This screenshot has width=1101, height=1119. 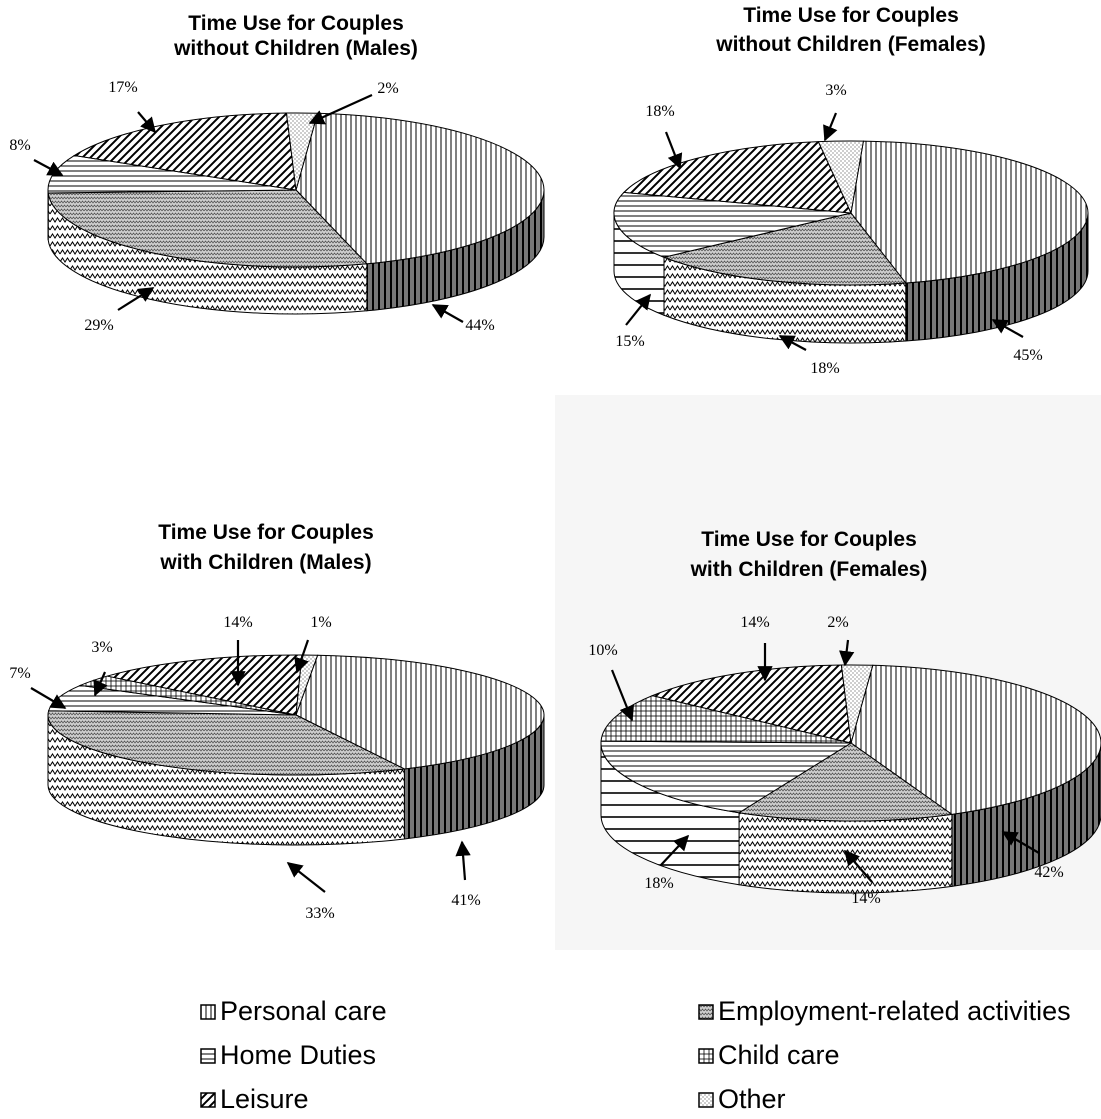 I want to click on pie-3-arrow-employment, so click(x=306, y=877).